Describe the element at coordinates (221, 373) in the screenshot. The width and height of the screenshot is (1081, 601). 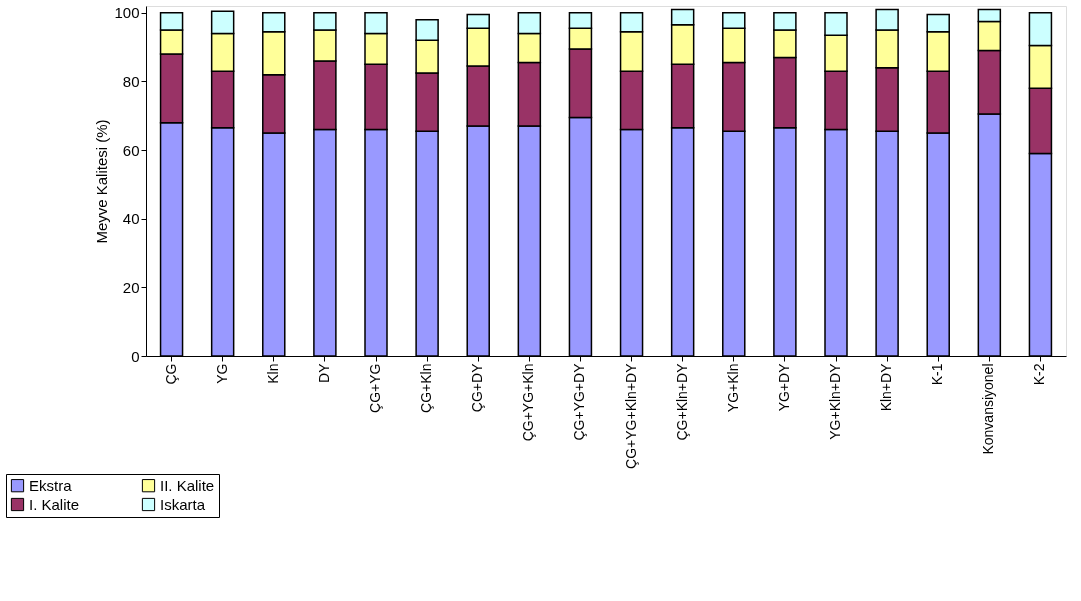
I see `x-tick-label: YG` at that location.